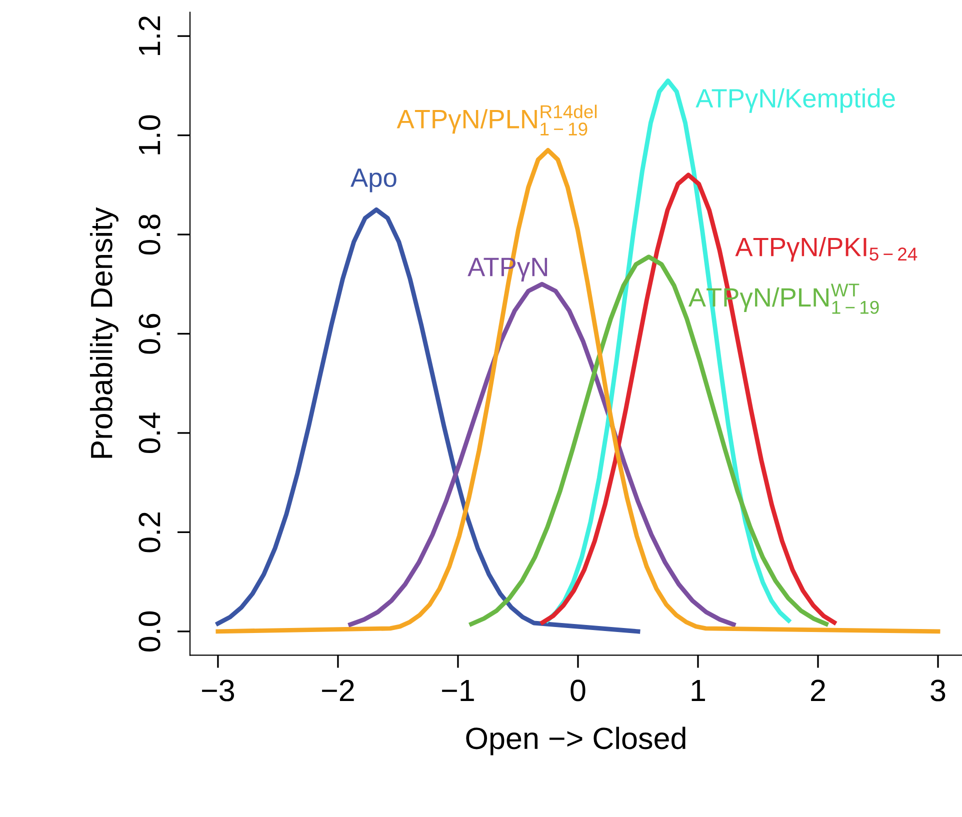 This screenshot has width=962, height=817. What do you see at coordinates (578, 691) in the screenshot?
I see `x-tick-label: 0` at bounding box center [578, 691].